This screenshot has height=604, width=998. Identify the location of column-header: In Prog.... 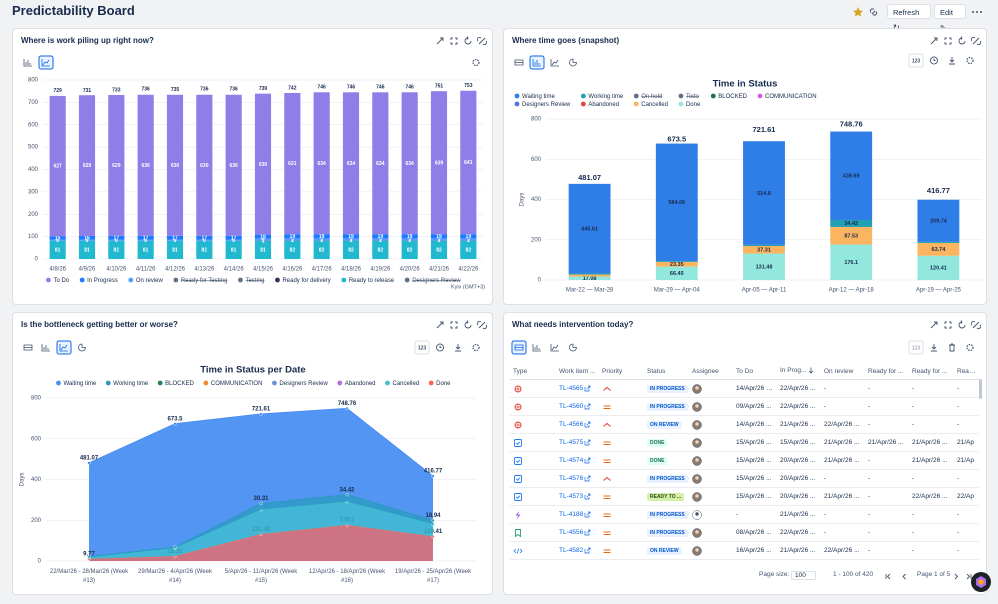
(799, 371).